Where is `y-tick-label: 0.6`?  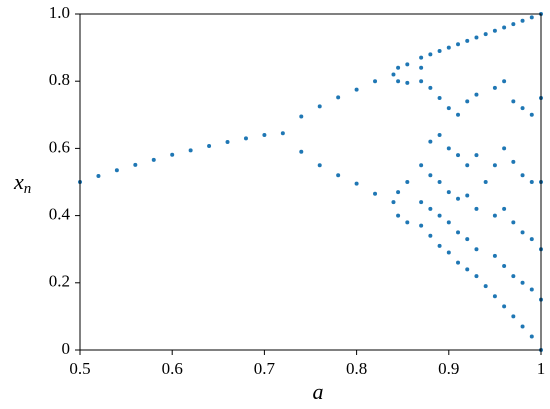 y-tick-label: 0.6 is located at coordinates (59, 146).